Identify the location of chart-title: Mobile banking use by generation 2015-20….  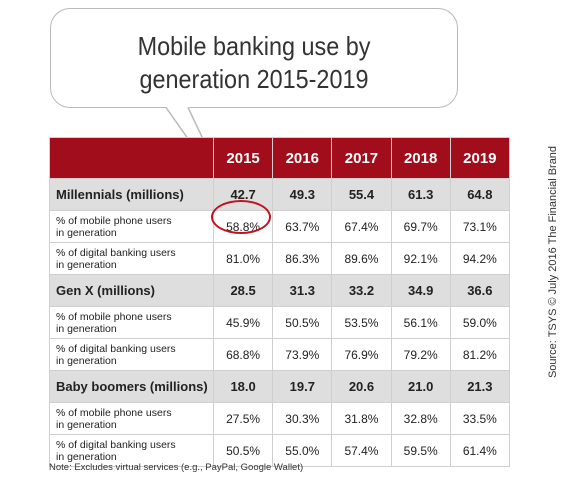
(253, 63).